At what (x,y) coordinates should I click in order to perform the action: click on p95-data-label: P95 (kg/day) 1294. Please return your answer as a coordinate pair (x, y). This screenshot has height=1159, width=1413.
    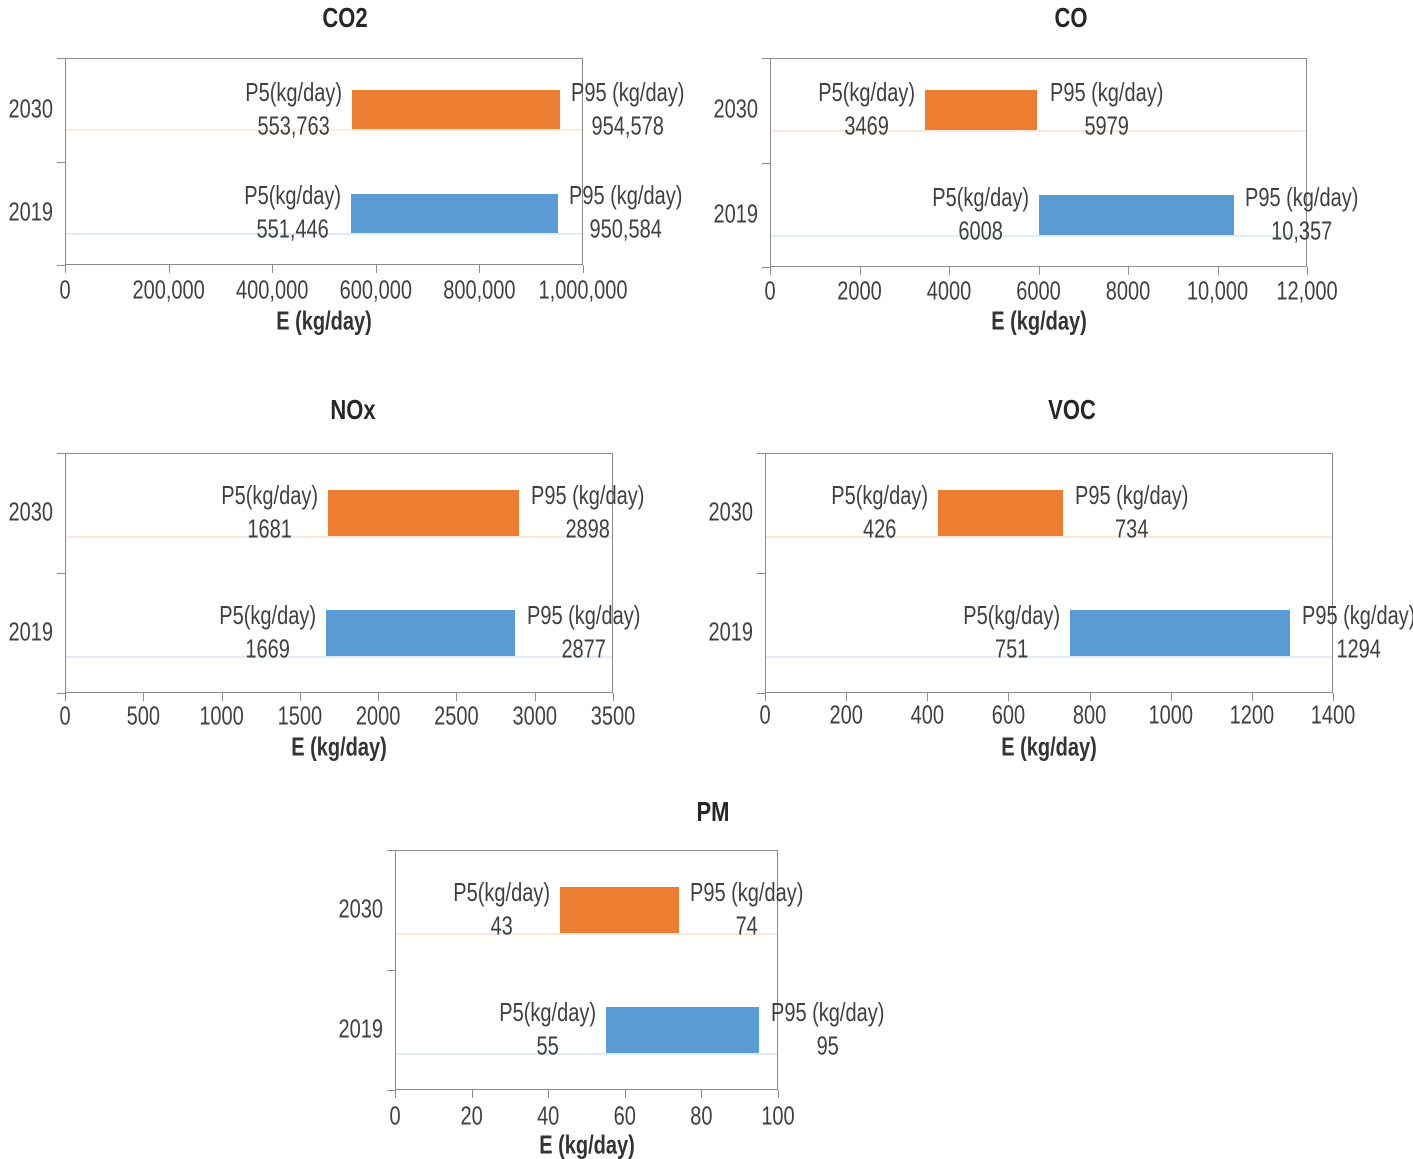
    Looking at the image, I should click on (1357, 633).